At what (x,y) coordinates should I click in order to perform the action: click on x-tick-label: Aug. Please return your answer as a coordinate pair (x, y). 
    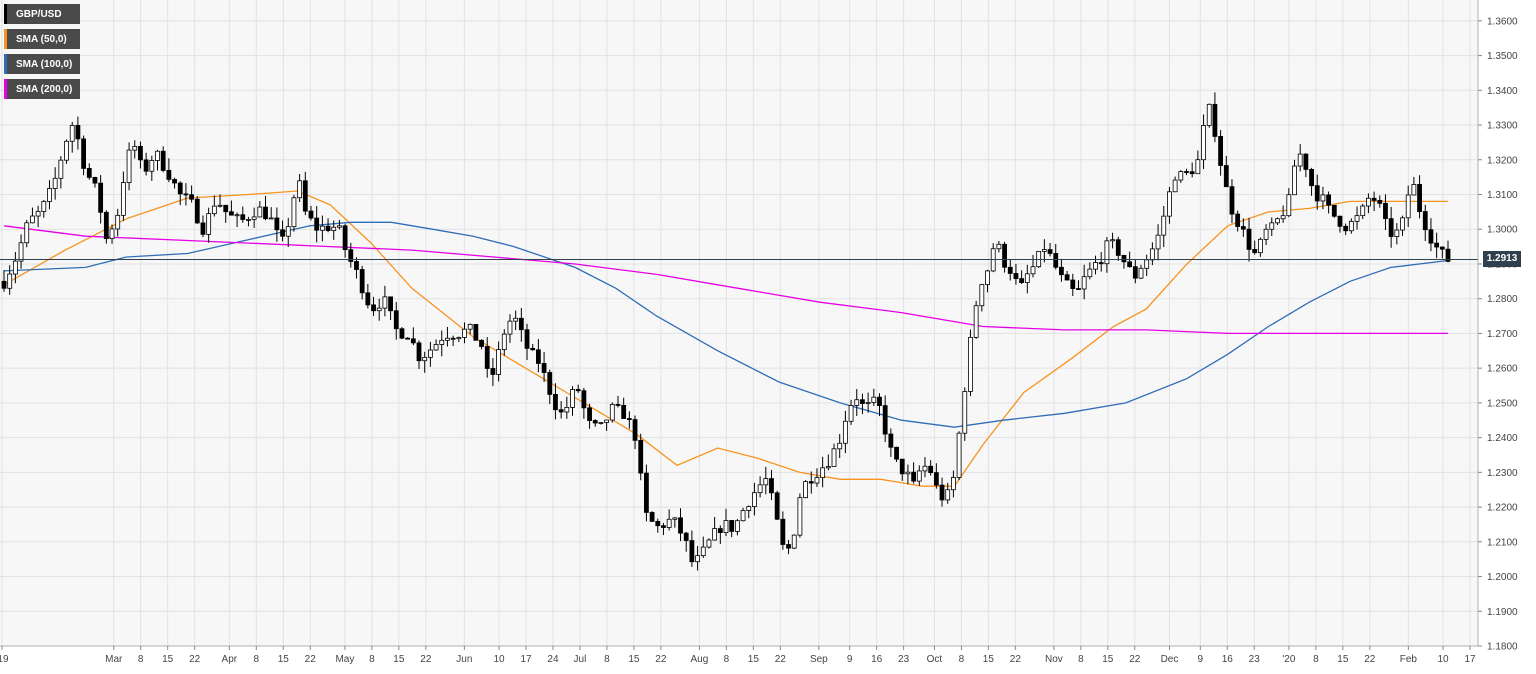
    Looking at the image, I should click on (699, 659).